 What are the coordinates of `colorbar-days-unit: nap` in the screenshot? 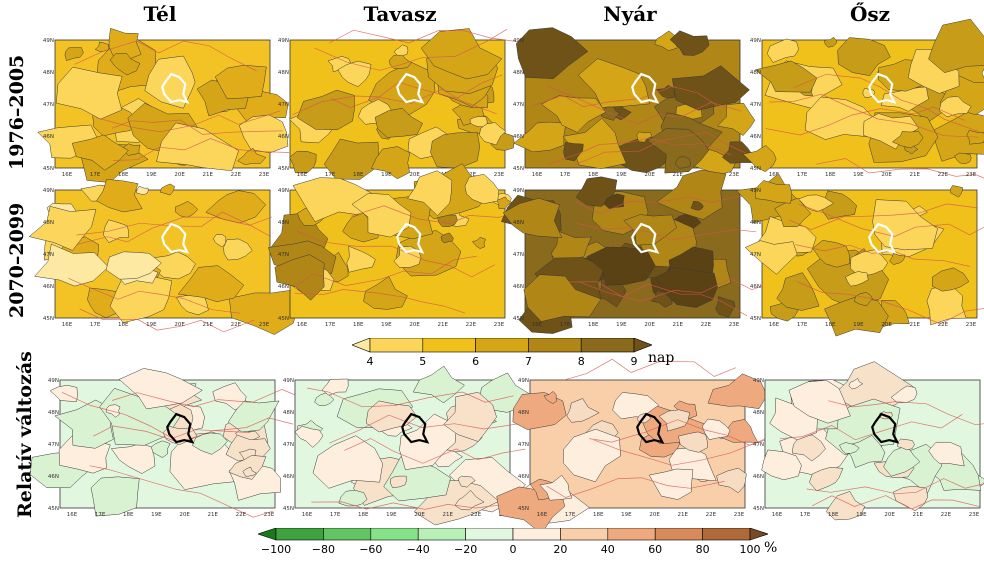 It's located at (661, 358).